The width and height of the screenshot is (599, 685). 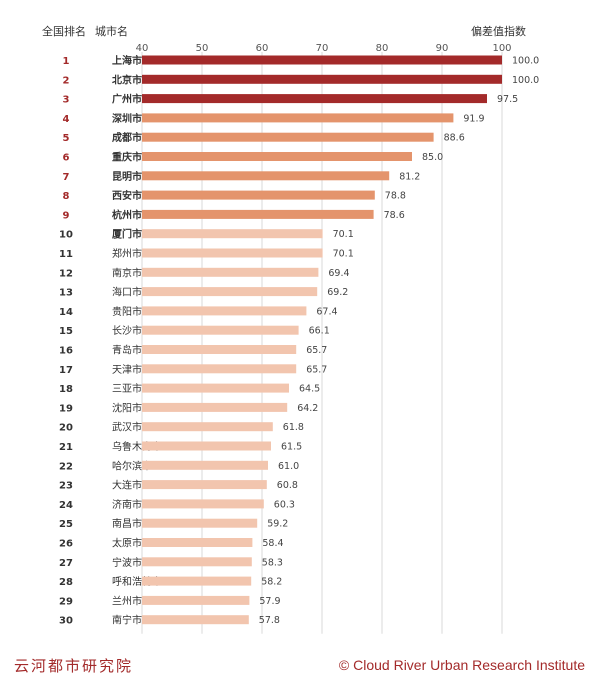 I want to click on value-label: 60.3, so click(x=284, y=504).